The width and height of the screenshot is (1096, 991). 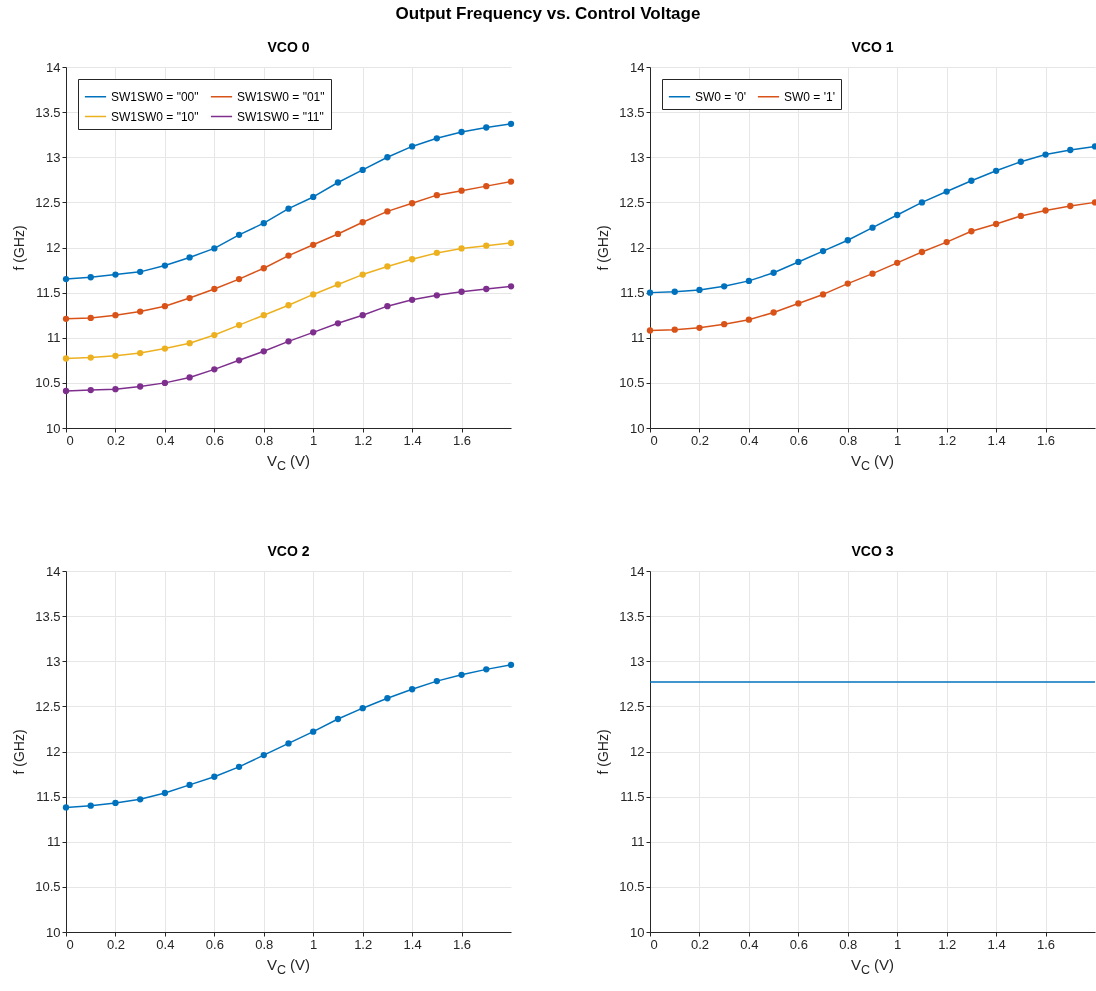 I want to click on x-tick-label: 1.2, so click(x=363, y=440).